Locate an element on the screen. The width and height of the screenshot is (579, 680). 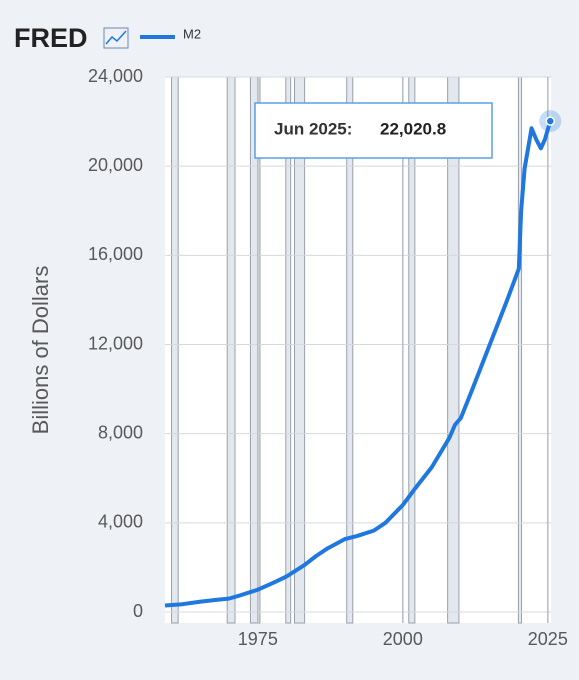
x-tick-label: 1975 is located at coordinates (258, 639).